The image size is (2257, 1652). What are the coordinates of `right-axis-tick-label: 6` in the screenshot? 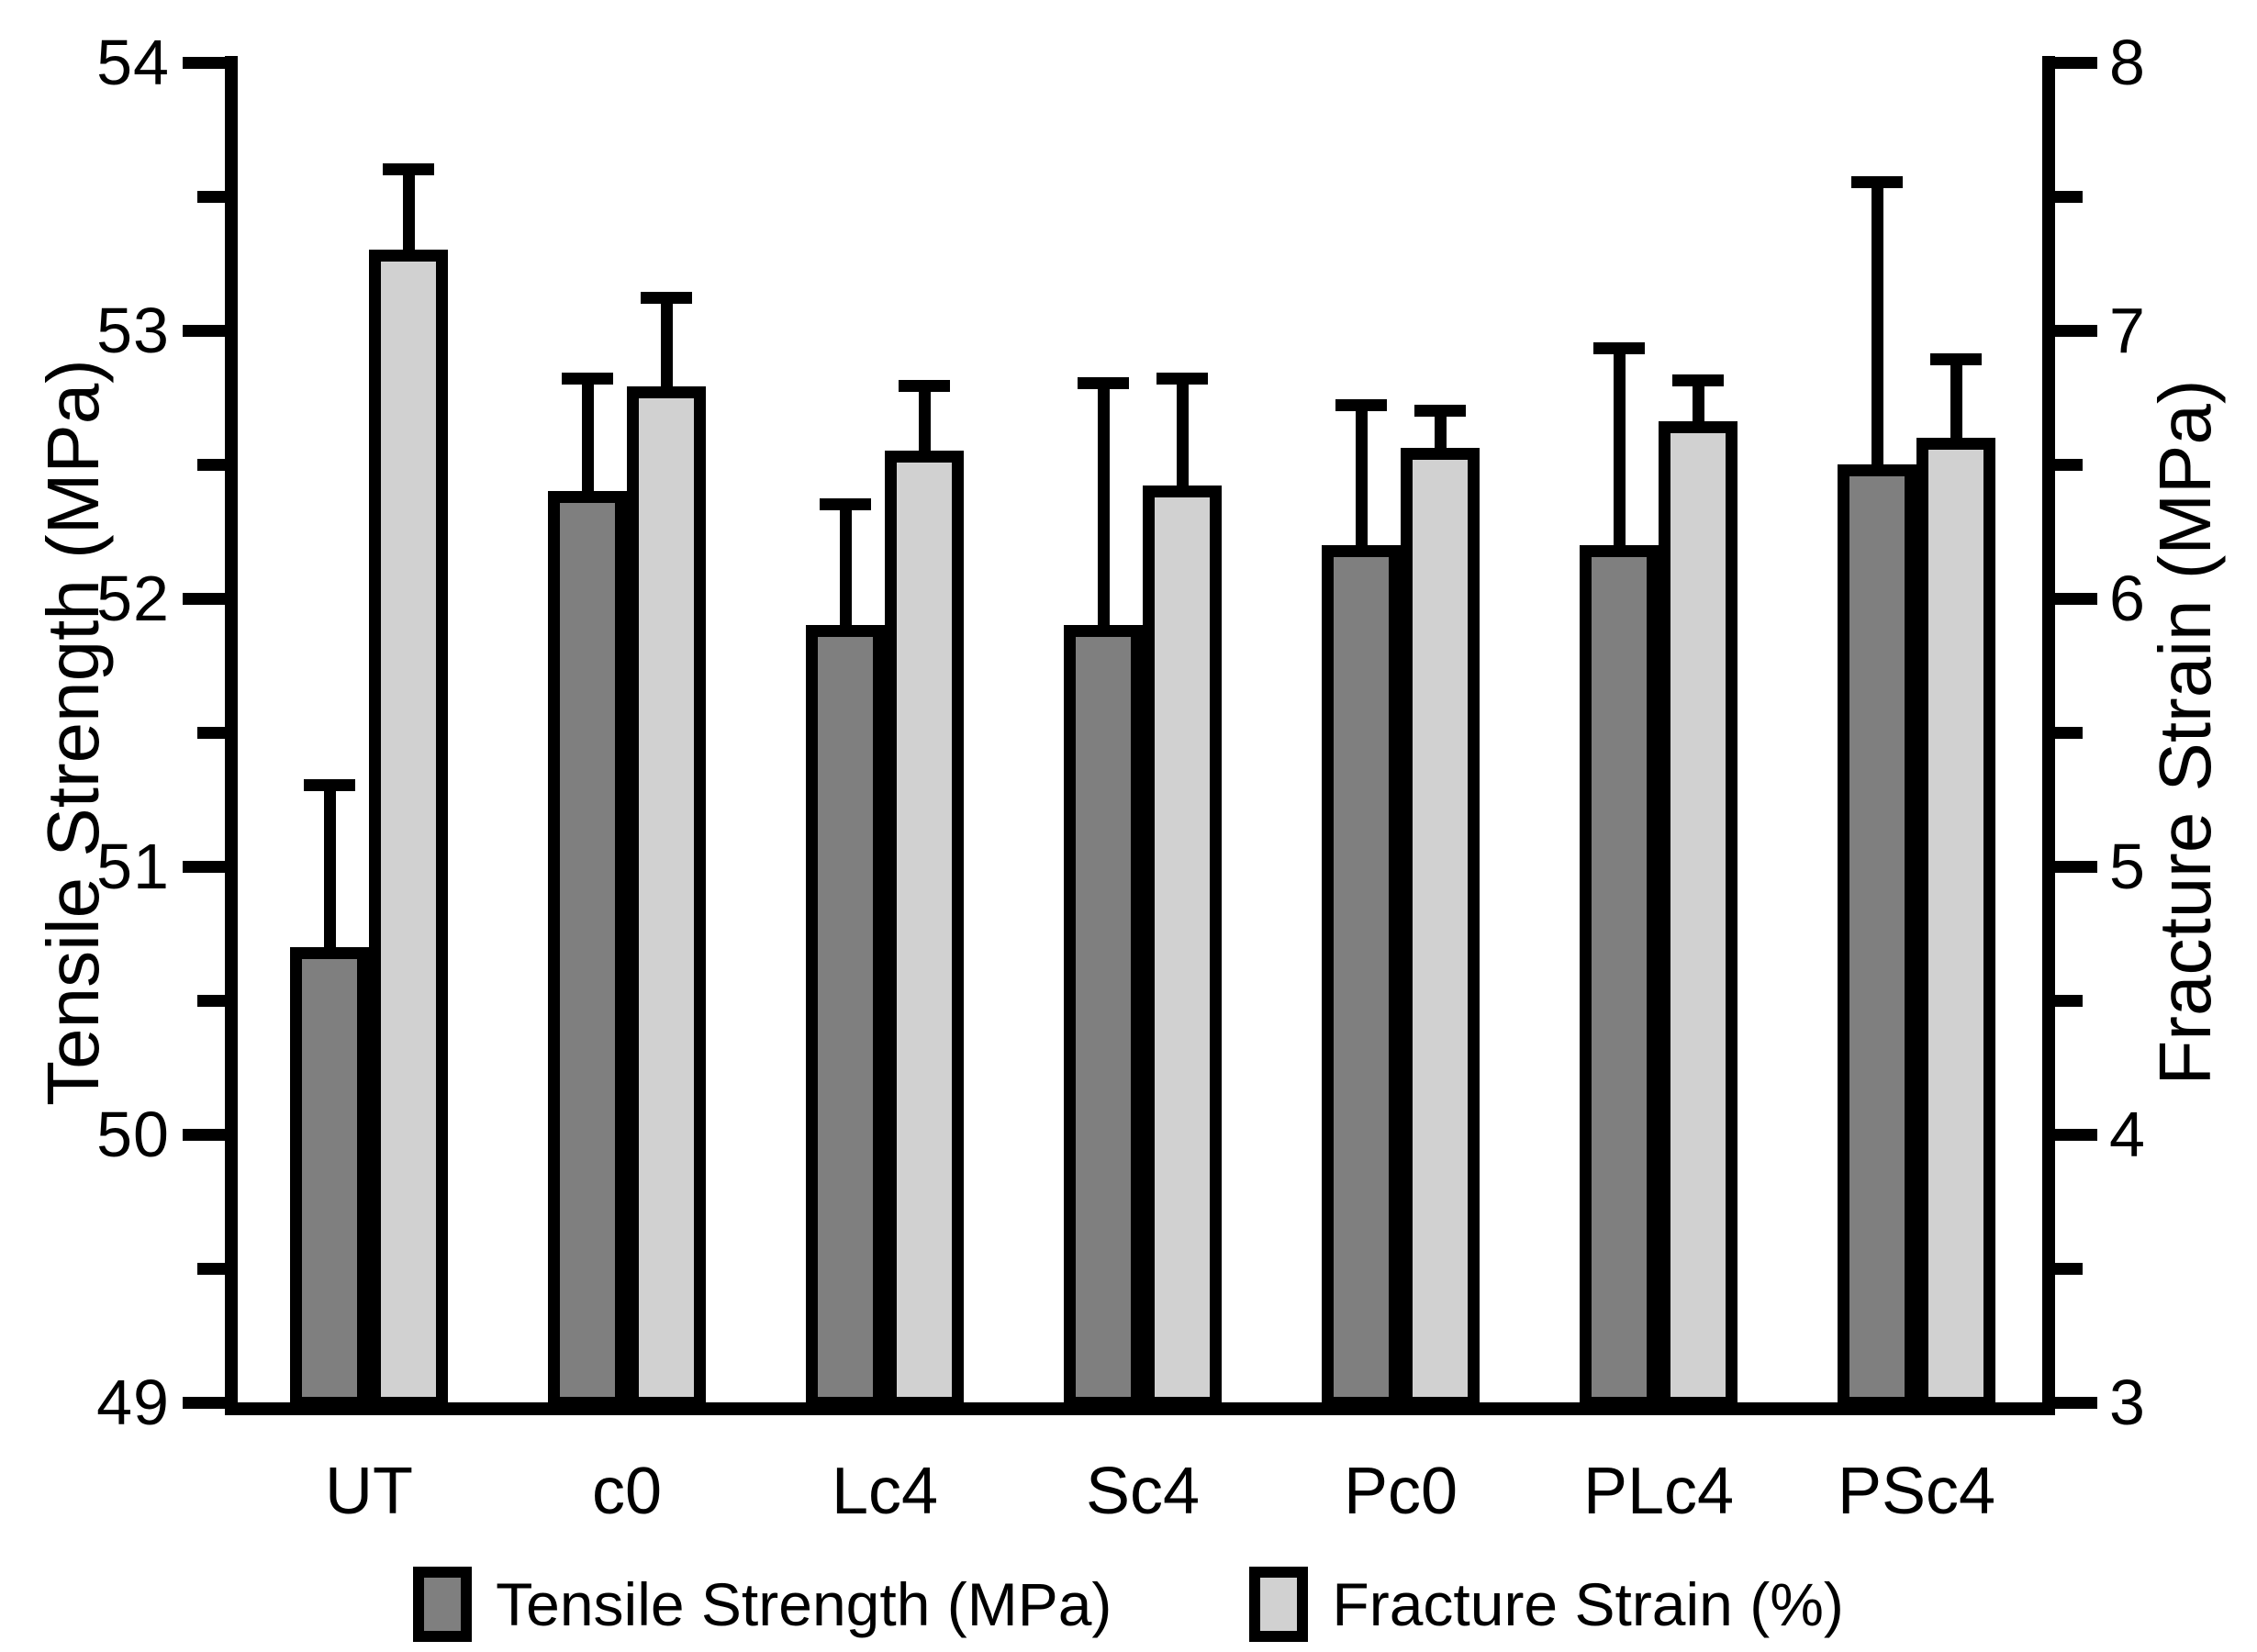 It's located at (2127, 598).